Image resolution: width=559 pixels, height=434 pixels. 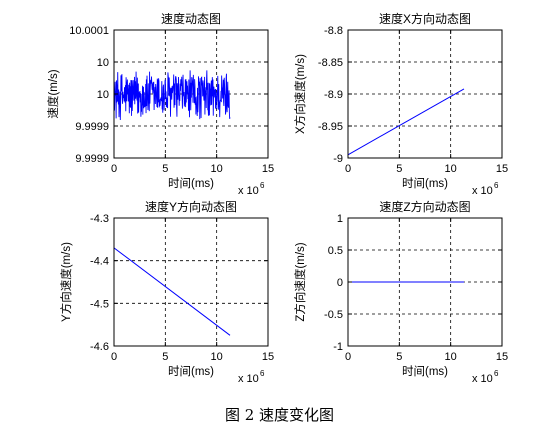 I want to click on chart-title: 速度X方向动态图, so click(x=425, y=18).